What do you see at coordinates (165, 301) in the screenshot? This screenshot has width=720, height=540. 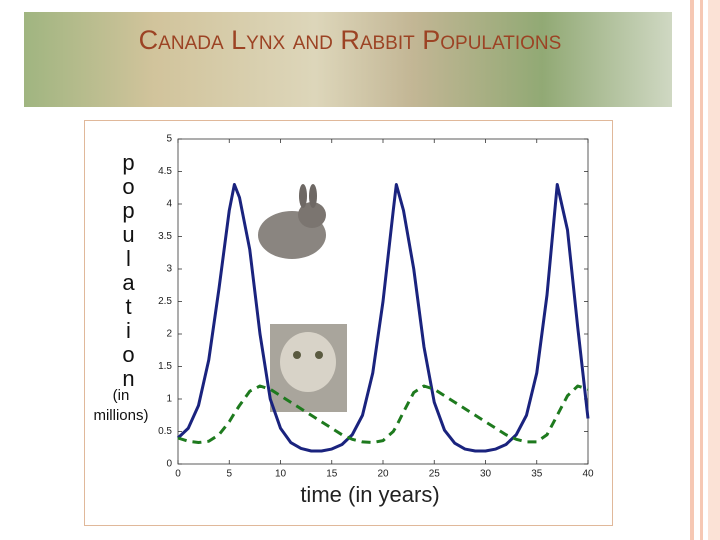 I see `y-tick-label: 2.5` at bounding box center [165, 301].